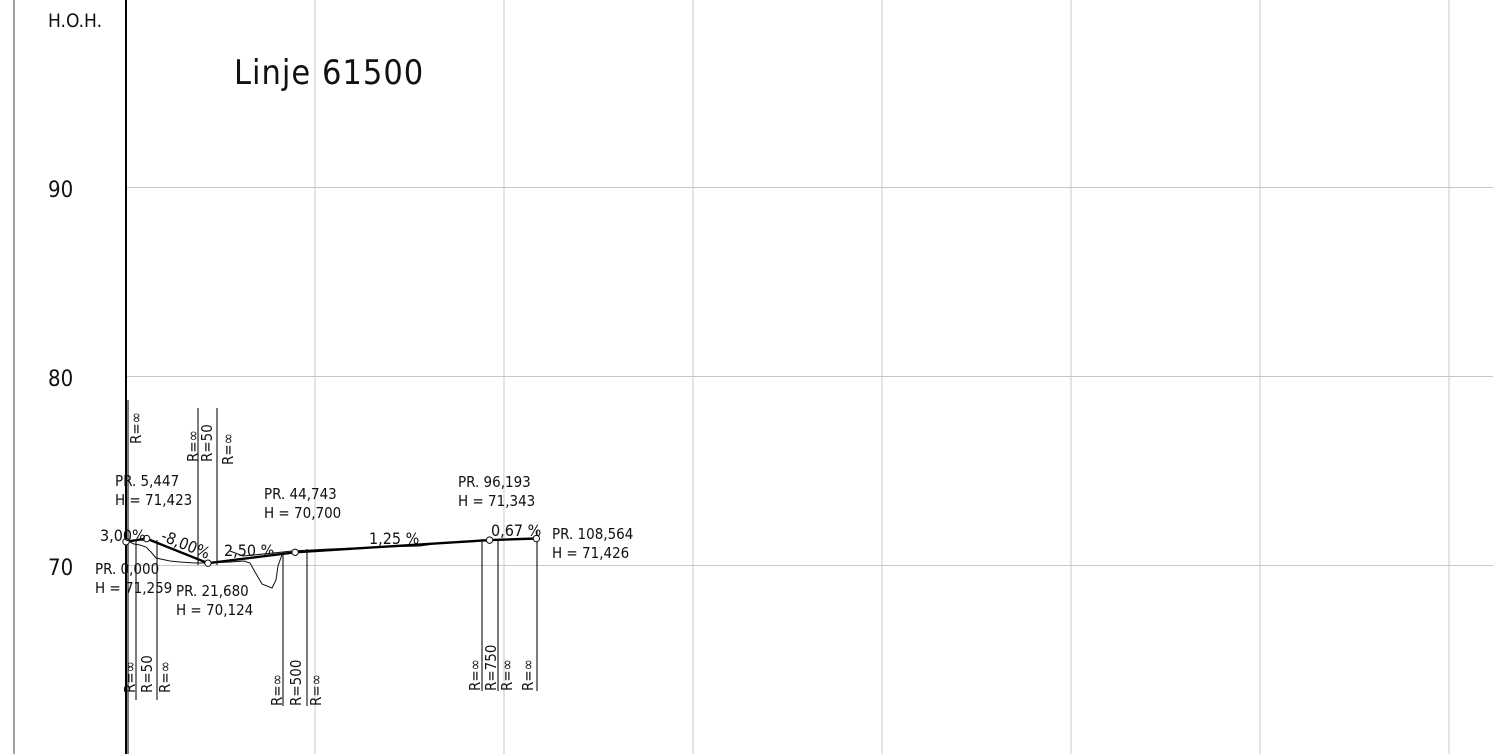 The image size is (1493, 754). I want to click on radius-label-upper-2: R=∞, so click(193, 446).